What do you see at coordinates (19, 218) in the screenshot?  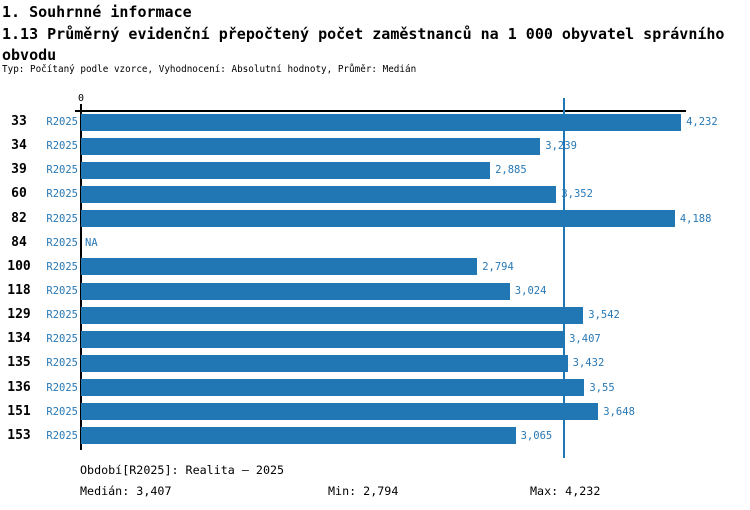 I see `row-category-label: 82` at bounding box center [19, 218].